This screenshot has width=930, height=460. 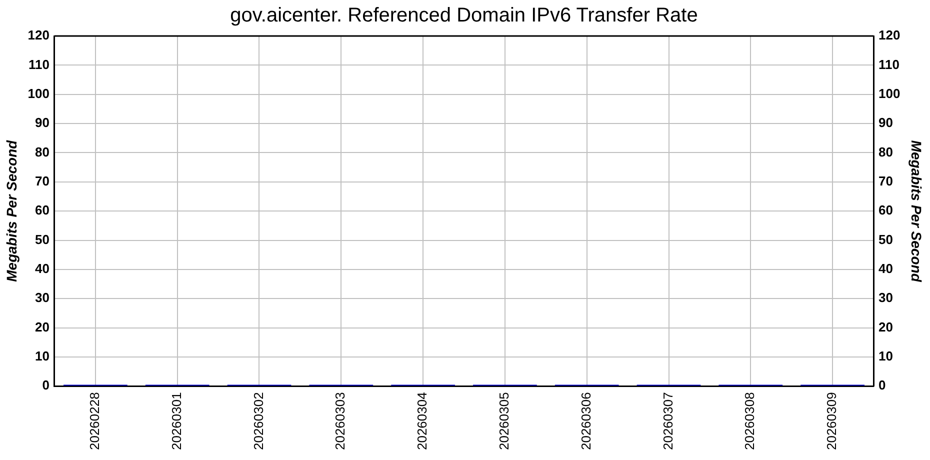 I want to click on y-tick-label: 0, so click(x=46, y=385).